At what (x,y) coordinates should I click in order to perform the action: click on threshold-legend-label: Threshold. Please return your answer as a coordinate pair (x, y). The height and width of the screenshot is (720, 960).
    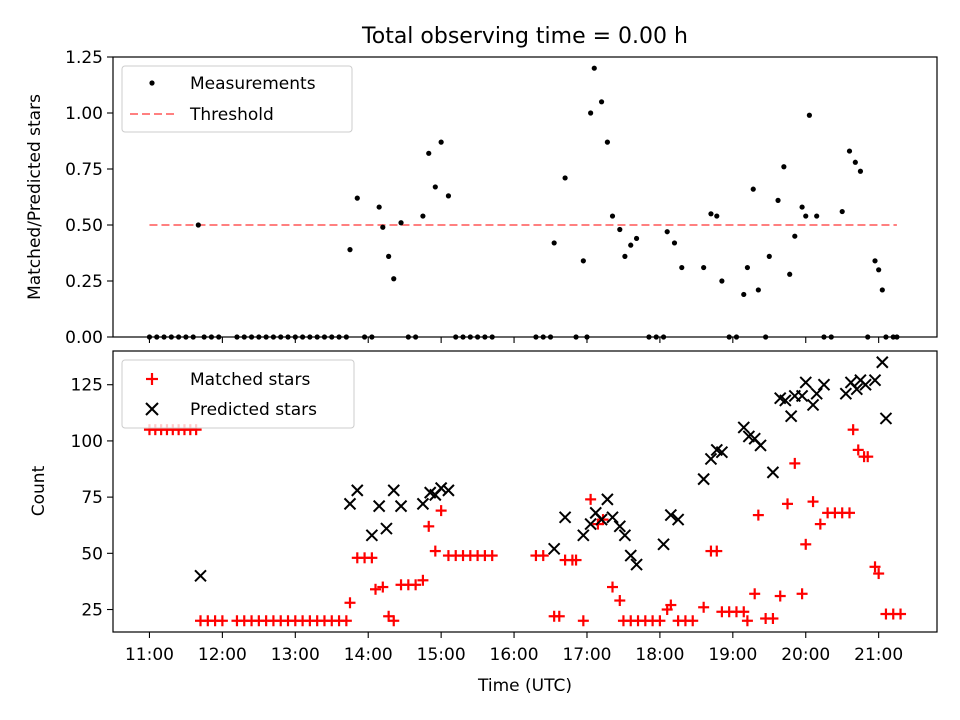
    Looking at the image, I should click on (231, 115).